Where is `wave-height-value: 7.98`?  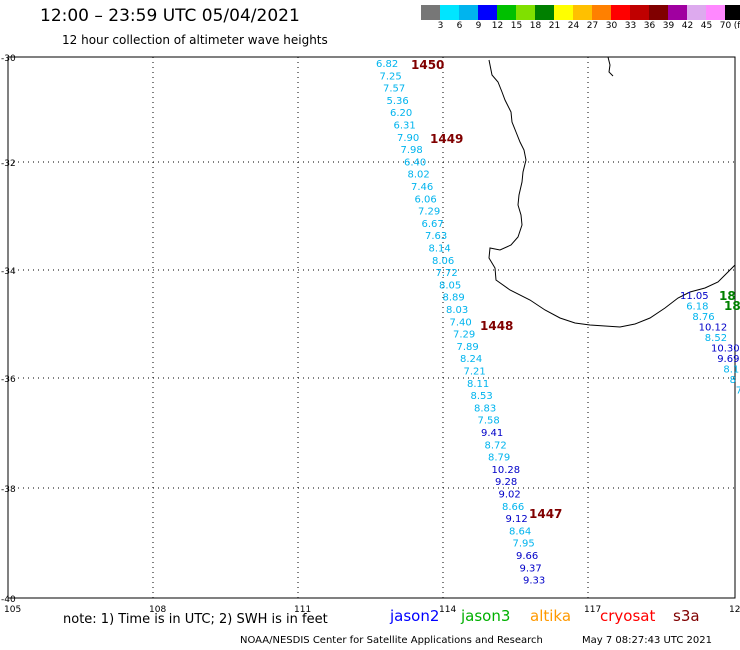 wave-height-value: 7.98 is located at coordinates (412, 150).